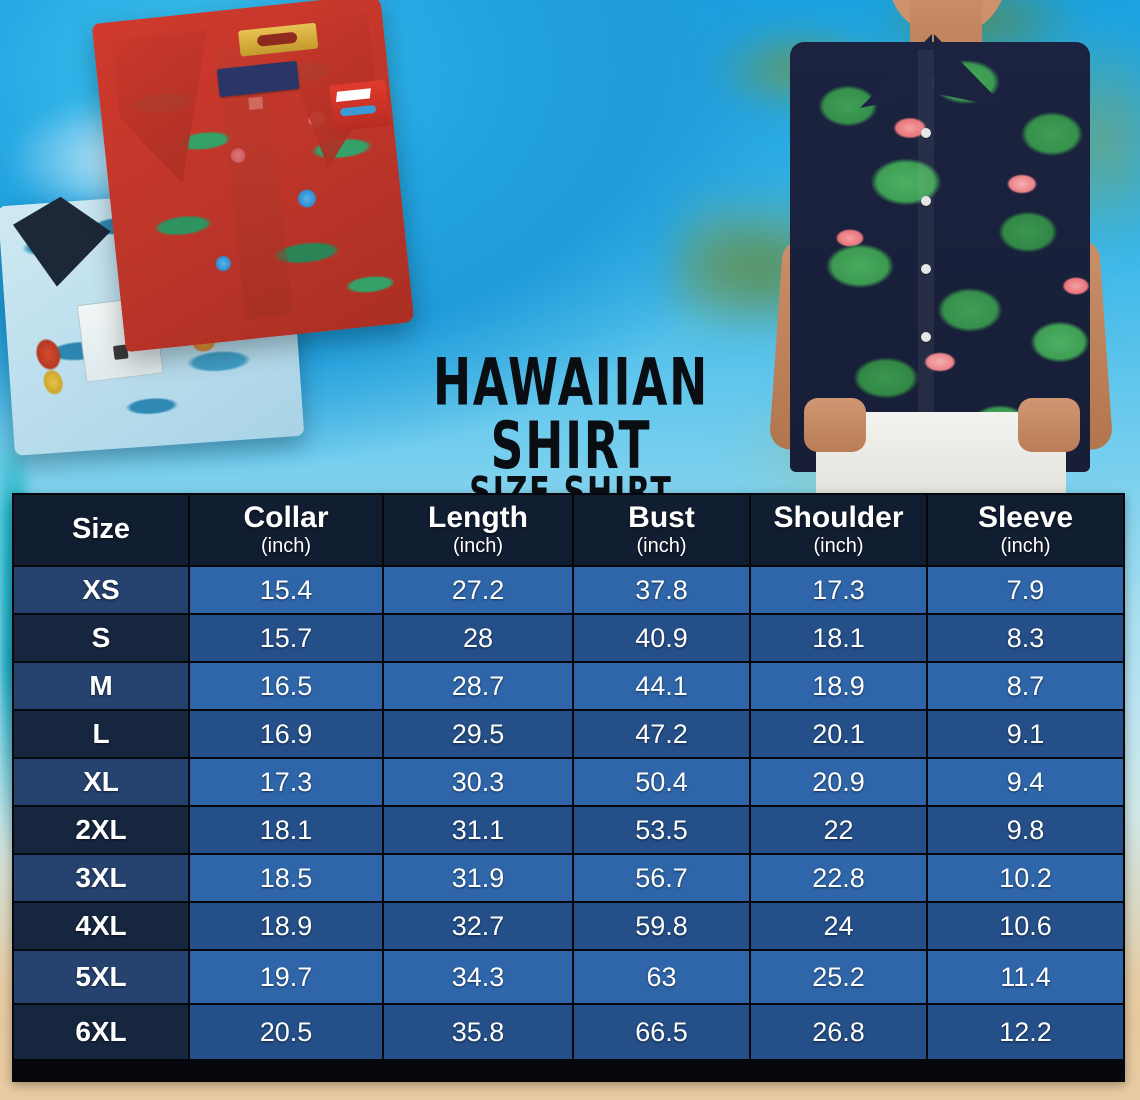  I want to click on cell-value: 22.8, so click(838, 877).